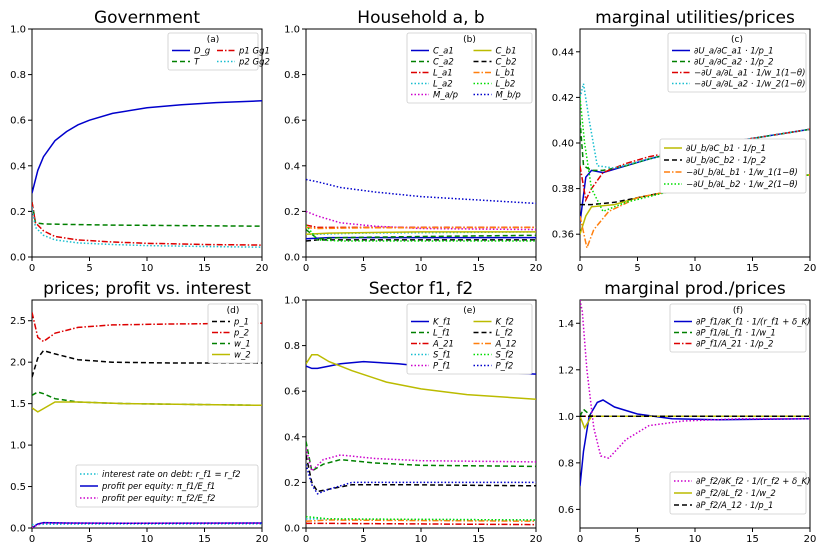 The width and height of the screenshot is (830, 554). Describe the element at coordinates (504, 334) in the screenshot. I see `legend-entry-label: L_f2` at that location.